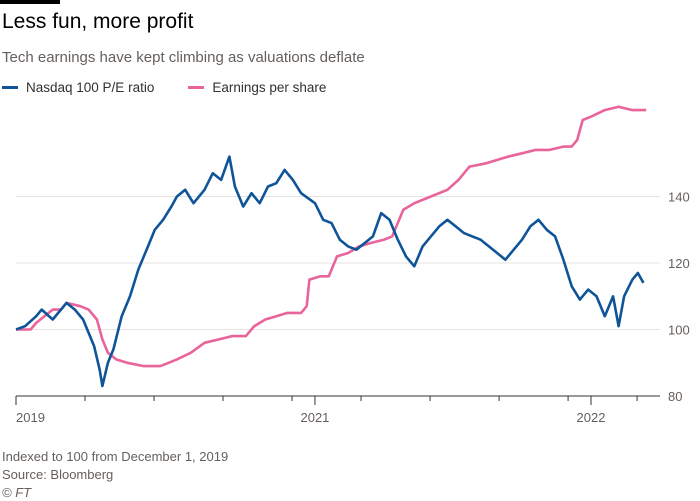 This screenshot has height=501, width=700. Describe the element at coordinates (679, 263) in the screenshot. I see `y-tick-label-120: 120` at that location.